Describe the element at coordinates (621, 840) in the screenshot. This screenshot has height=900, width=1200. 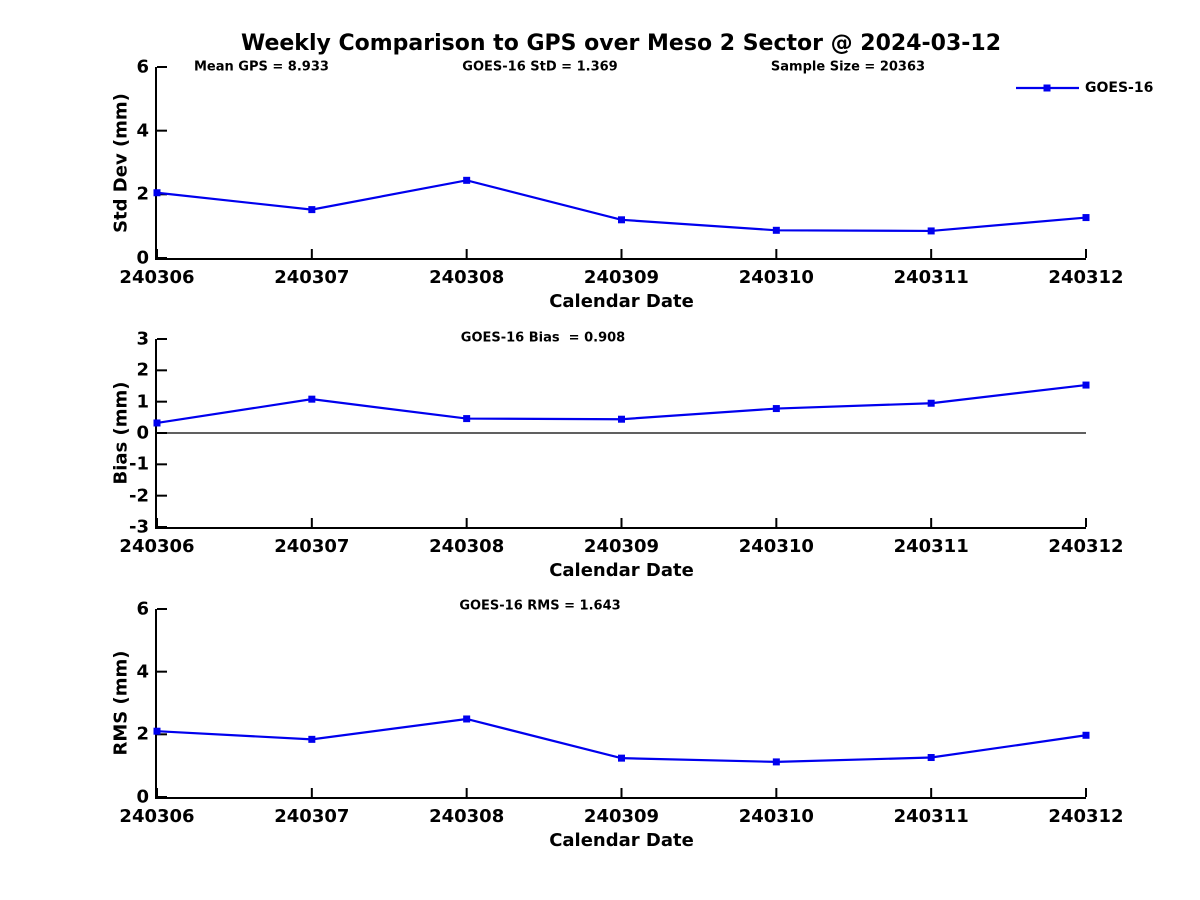
I see `rms-x-axis-label: Calendar Date` at that location.